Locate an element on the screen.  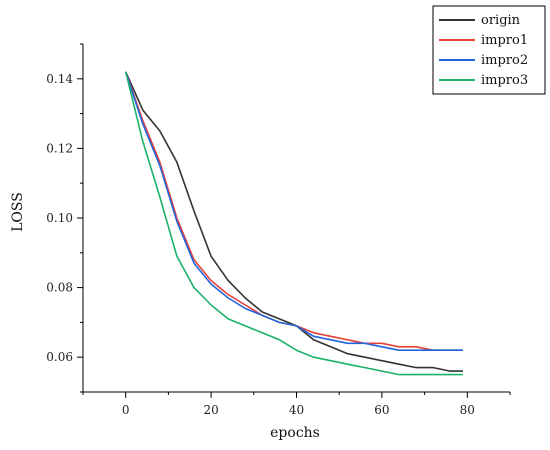
x-tick-label: 0 is located at coordinates (126, 410).